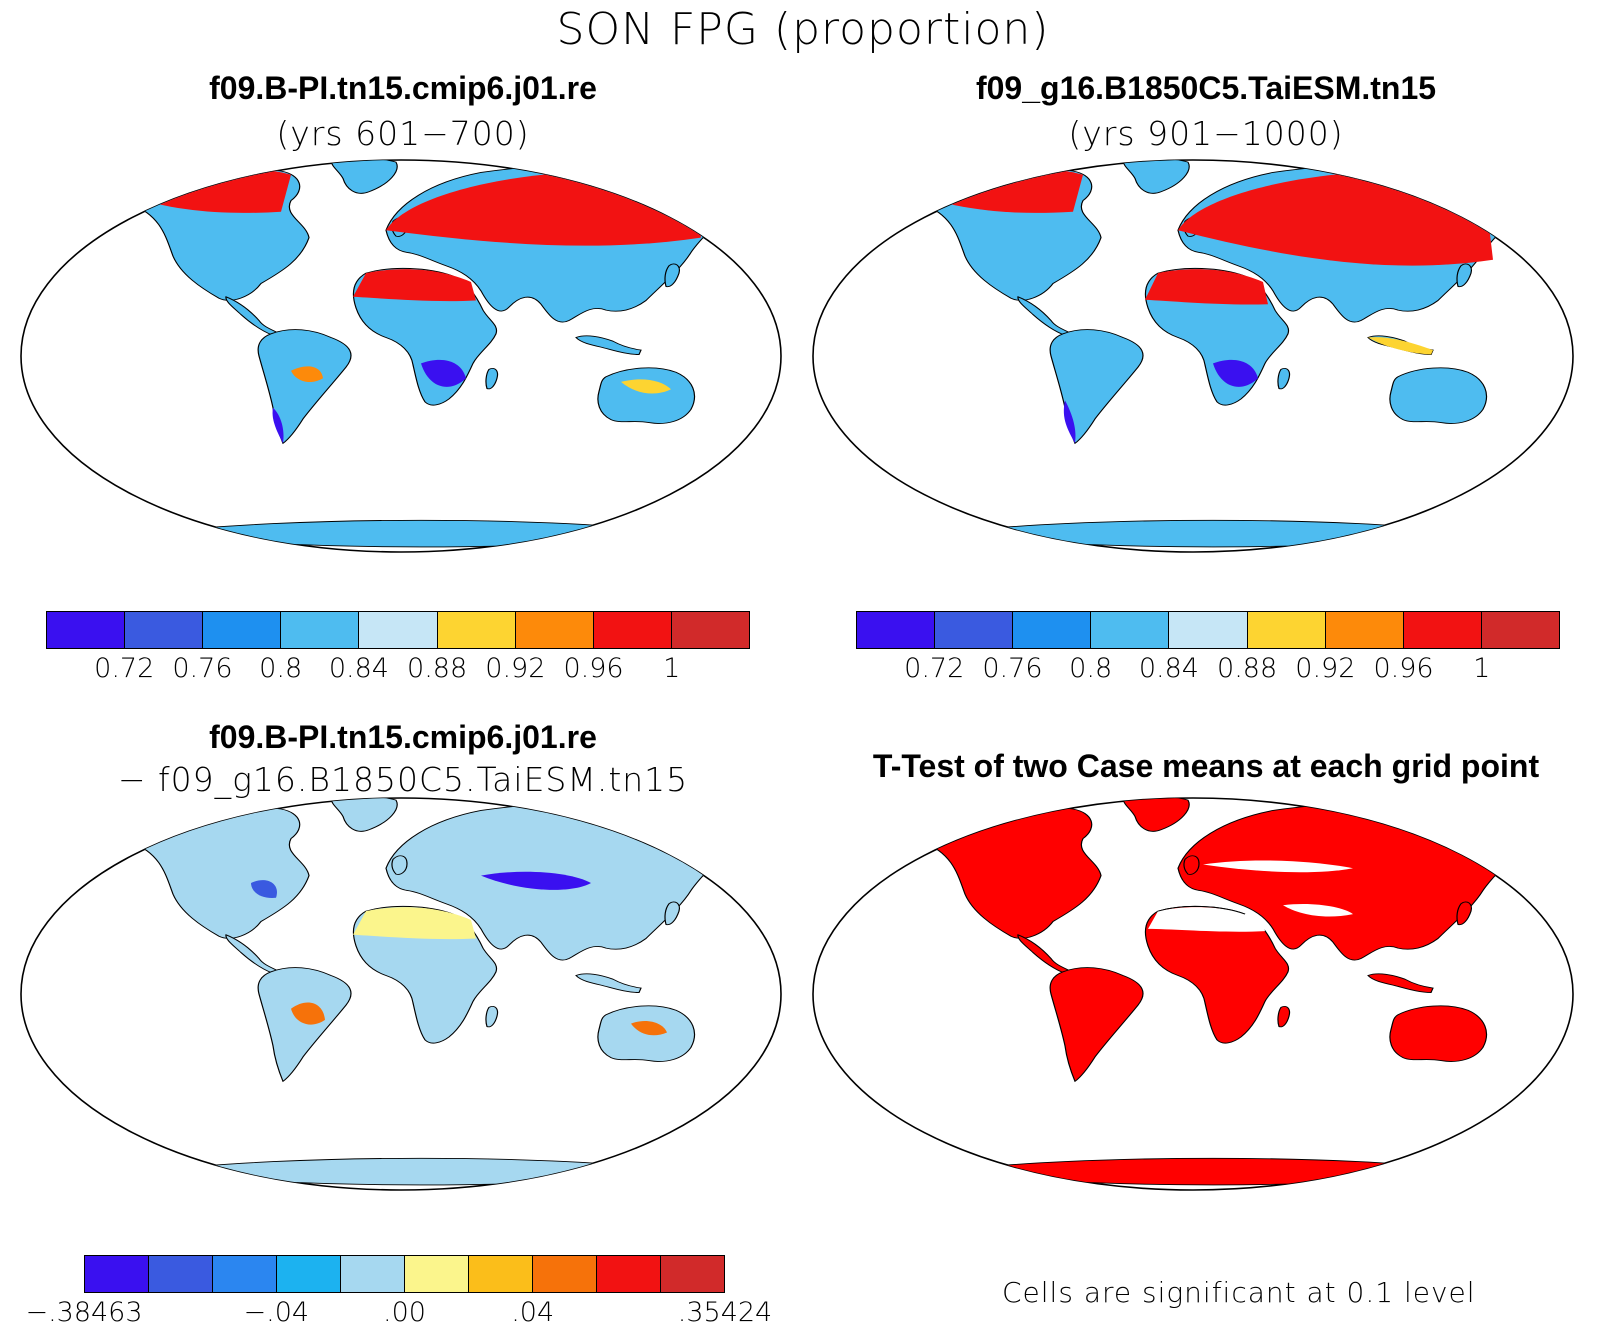 The width and height of the screenshot is (1606, 1328). I want to click on colorbar-bottom-left-labels: −.38463 −.04 .00 .04 .35424, so click(398, 1312).